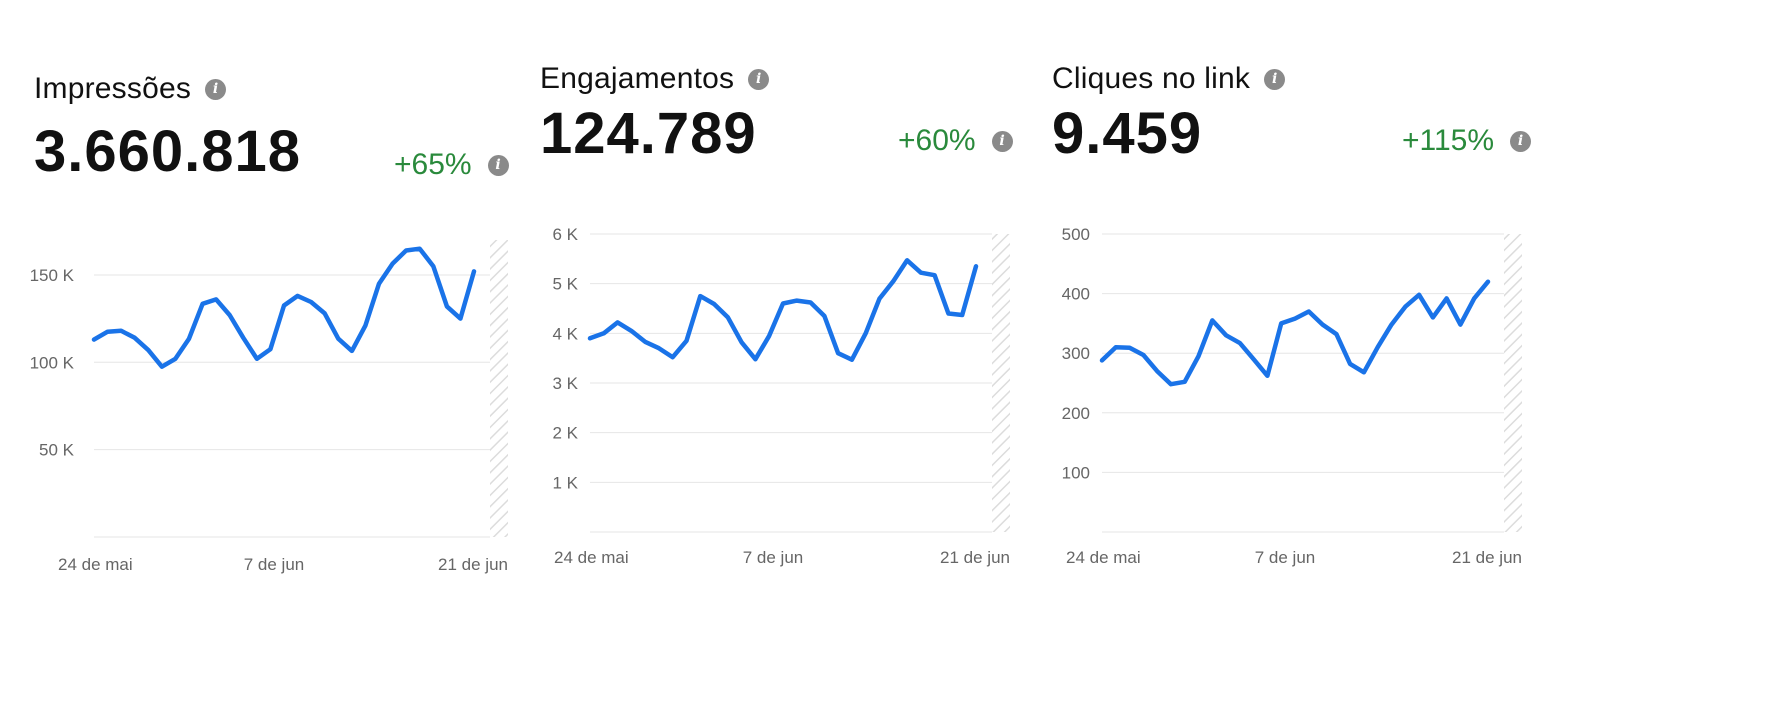  Describe the element at coordinates (937, 140) in the screenshot. I see `change-percent: +60%` at that location.